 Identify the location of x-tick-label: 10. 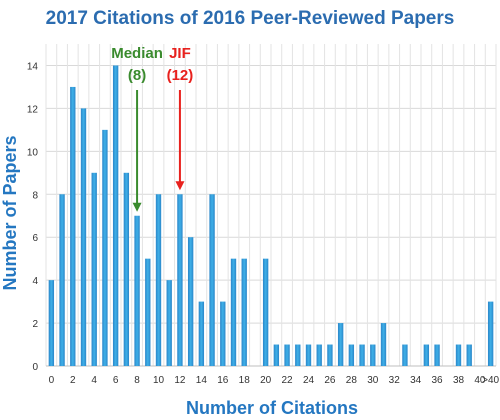
(159, 380).